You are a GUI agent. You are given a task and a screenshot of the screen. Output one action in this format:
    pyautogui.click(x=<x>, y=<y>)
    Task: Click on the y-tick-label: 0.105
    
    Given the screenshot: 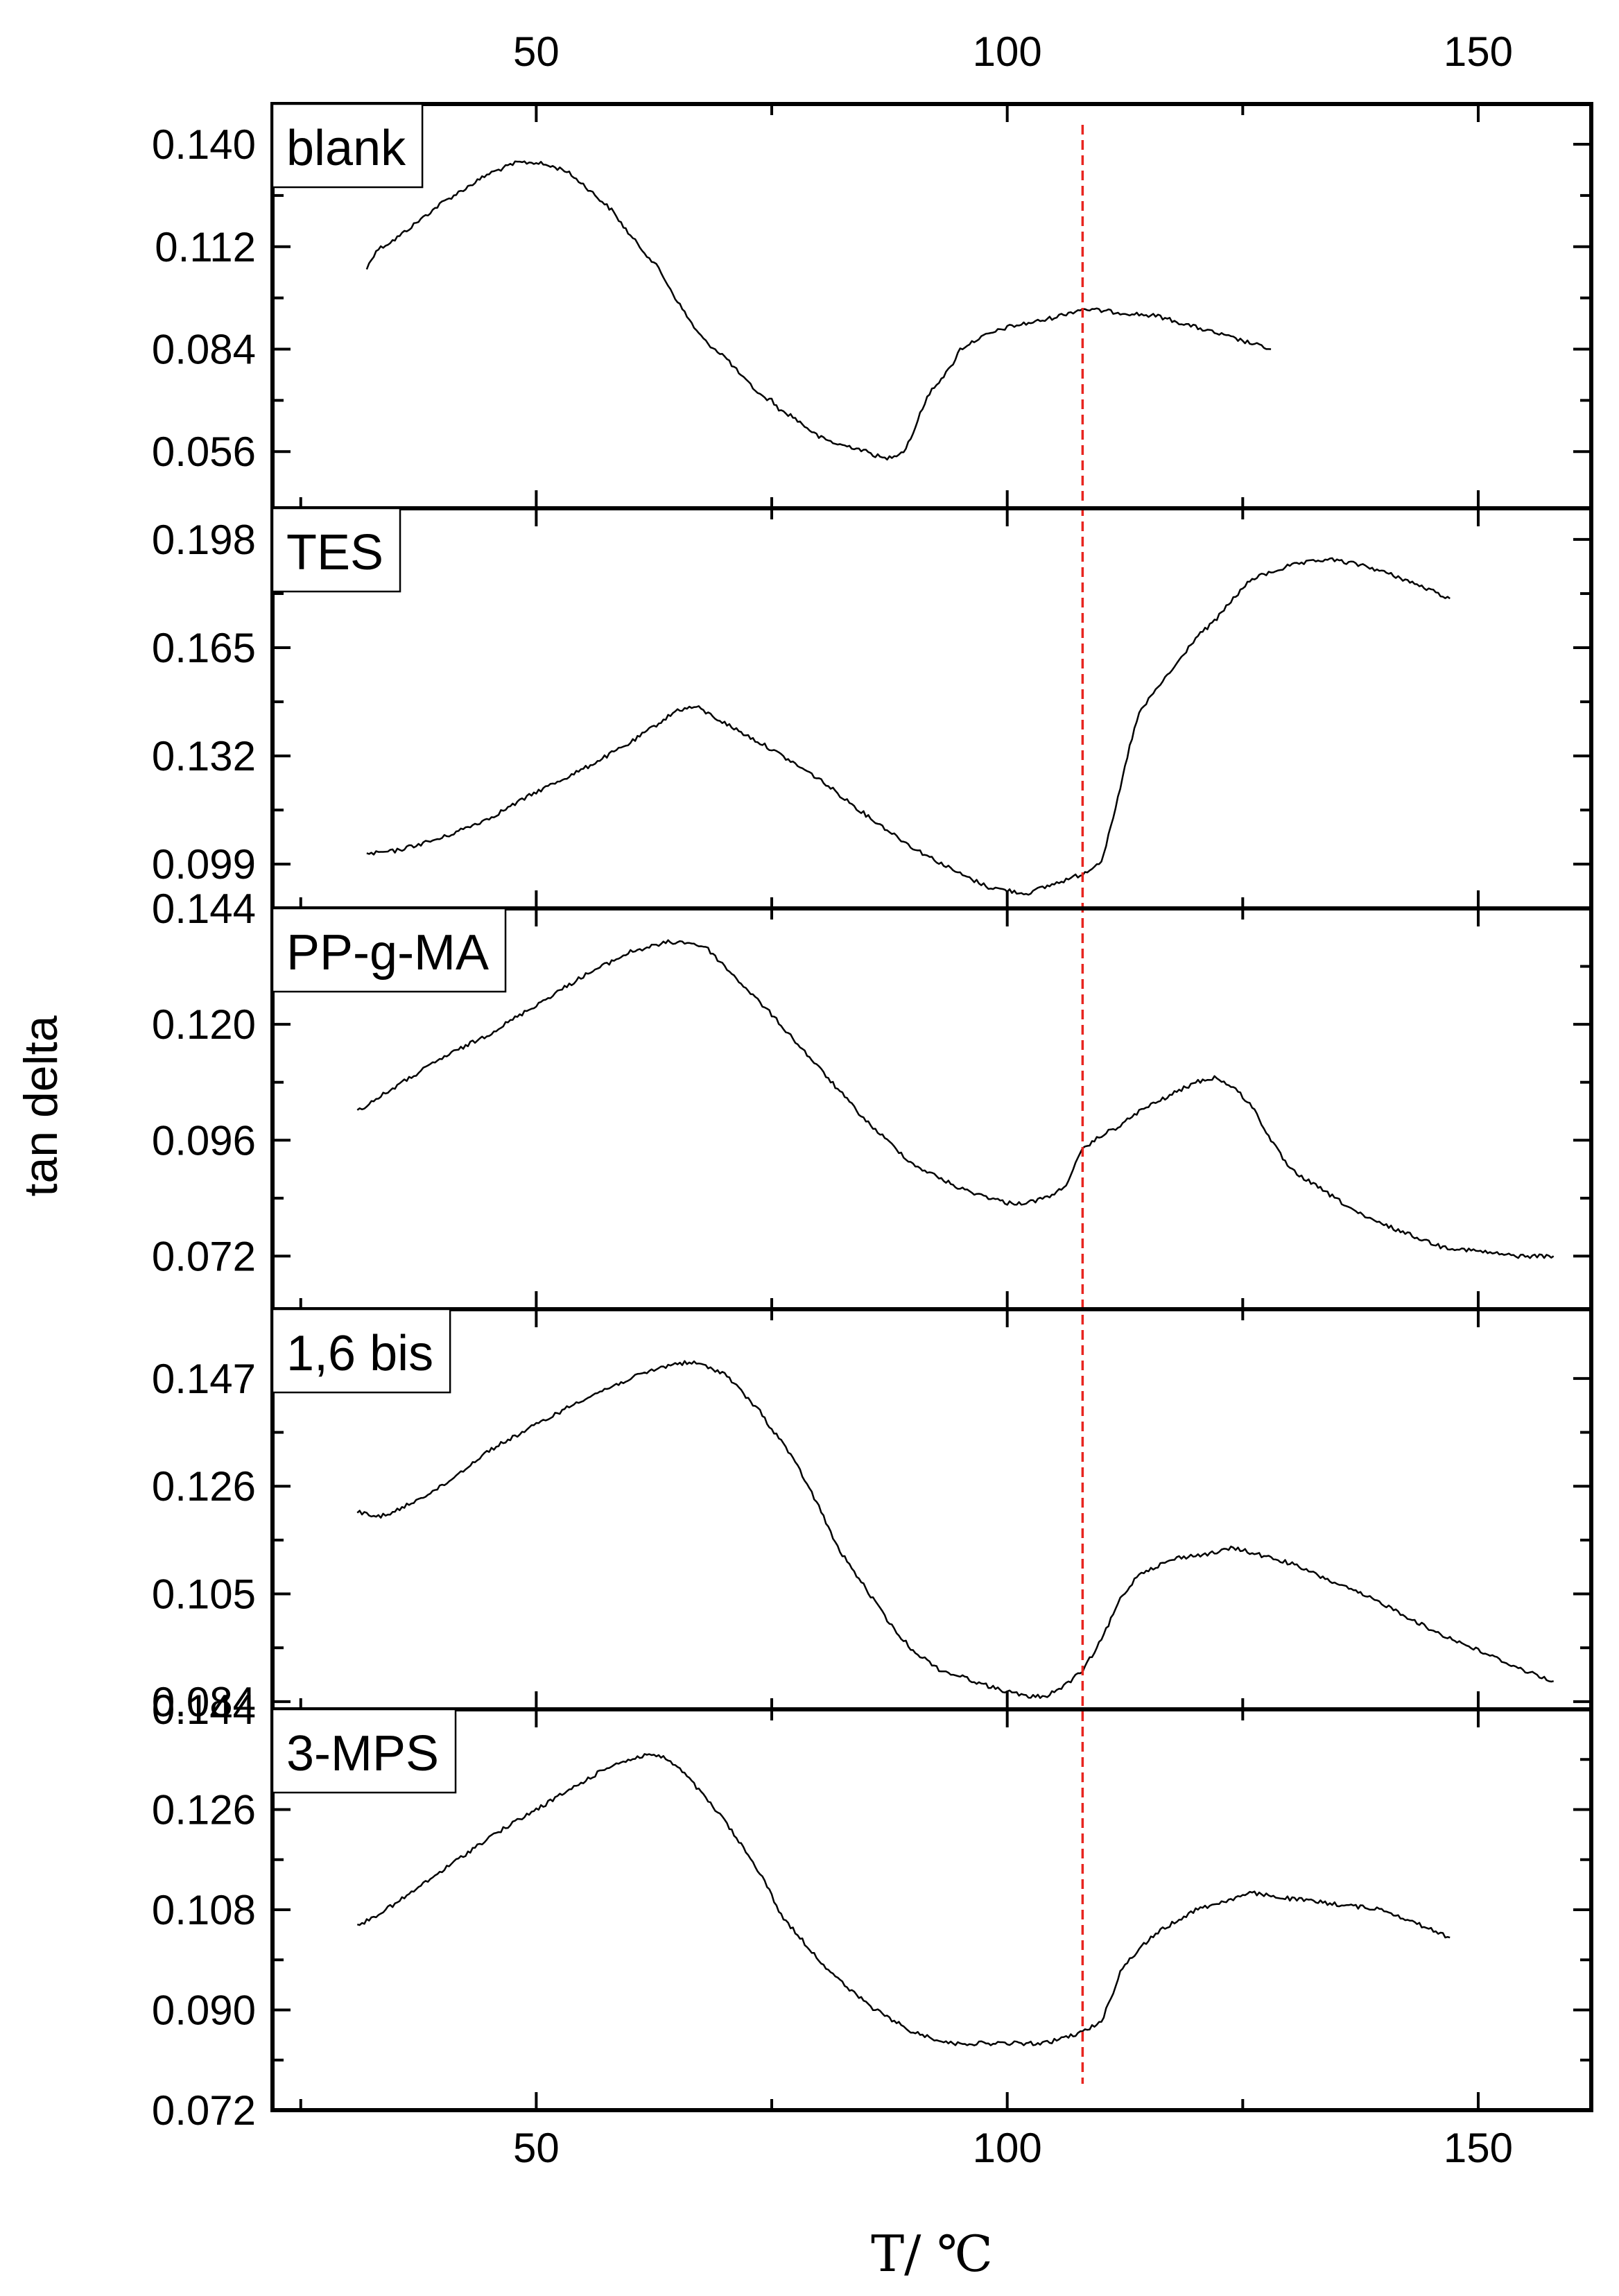 What is the action you would take?
    pyautogui.click(x=204, y=1594)
    